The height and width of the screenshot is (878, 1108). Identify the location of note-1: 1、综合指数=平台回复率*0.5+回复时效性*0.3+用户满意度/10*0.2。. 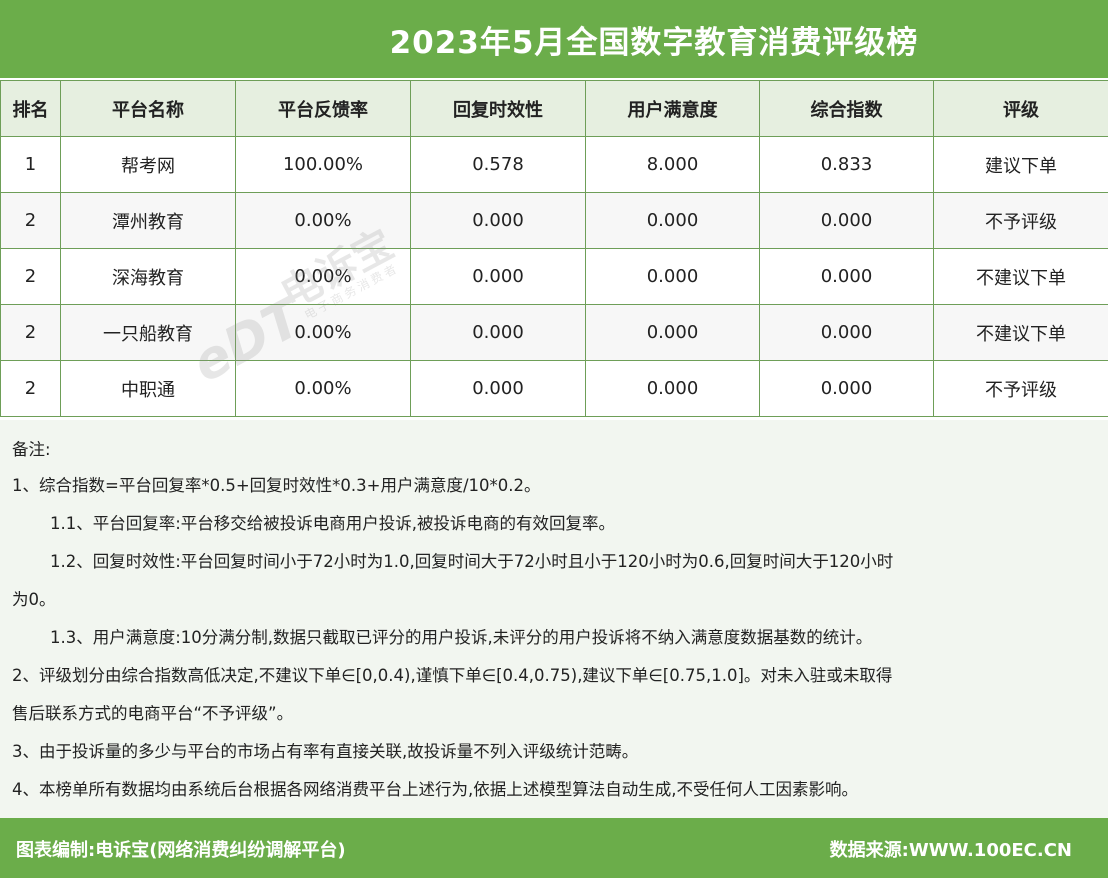
(276, 485).